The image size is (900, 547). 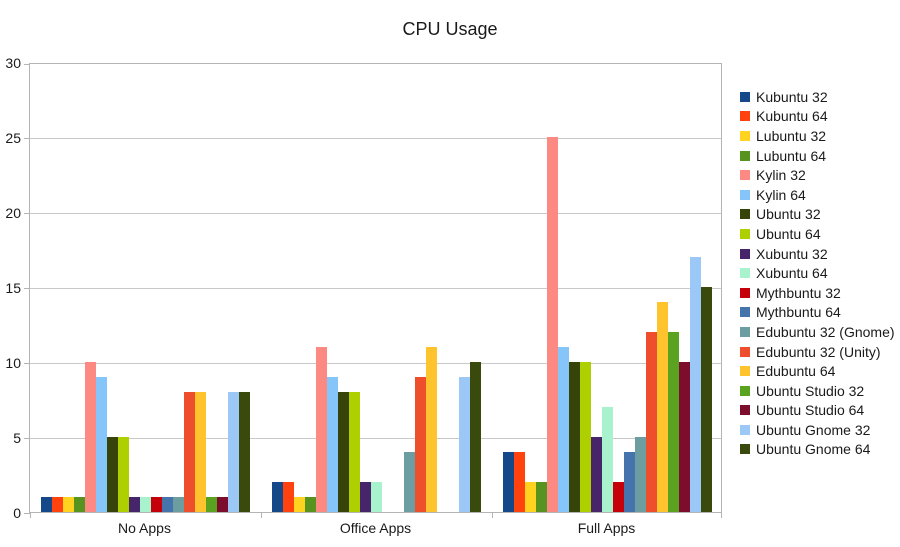 I want to click on legend-label: Mythbuntu 64, so click(x=798, y=312).